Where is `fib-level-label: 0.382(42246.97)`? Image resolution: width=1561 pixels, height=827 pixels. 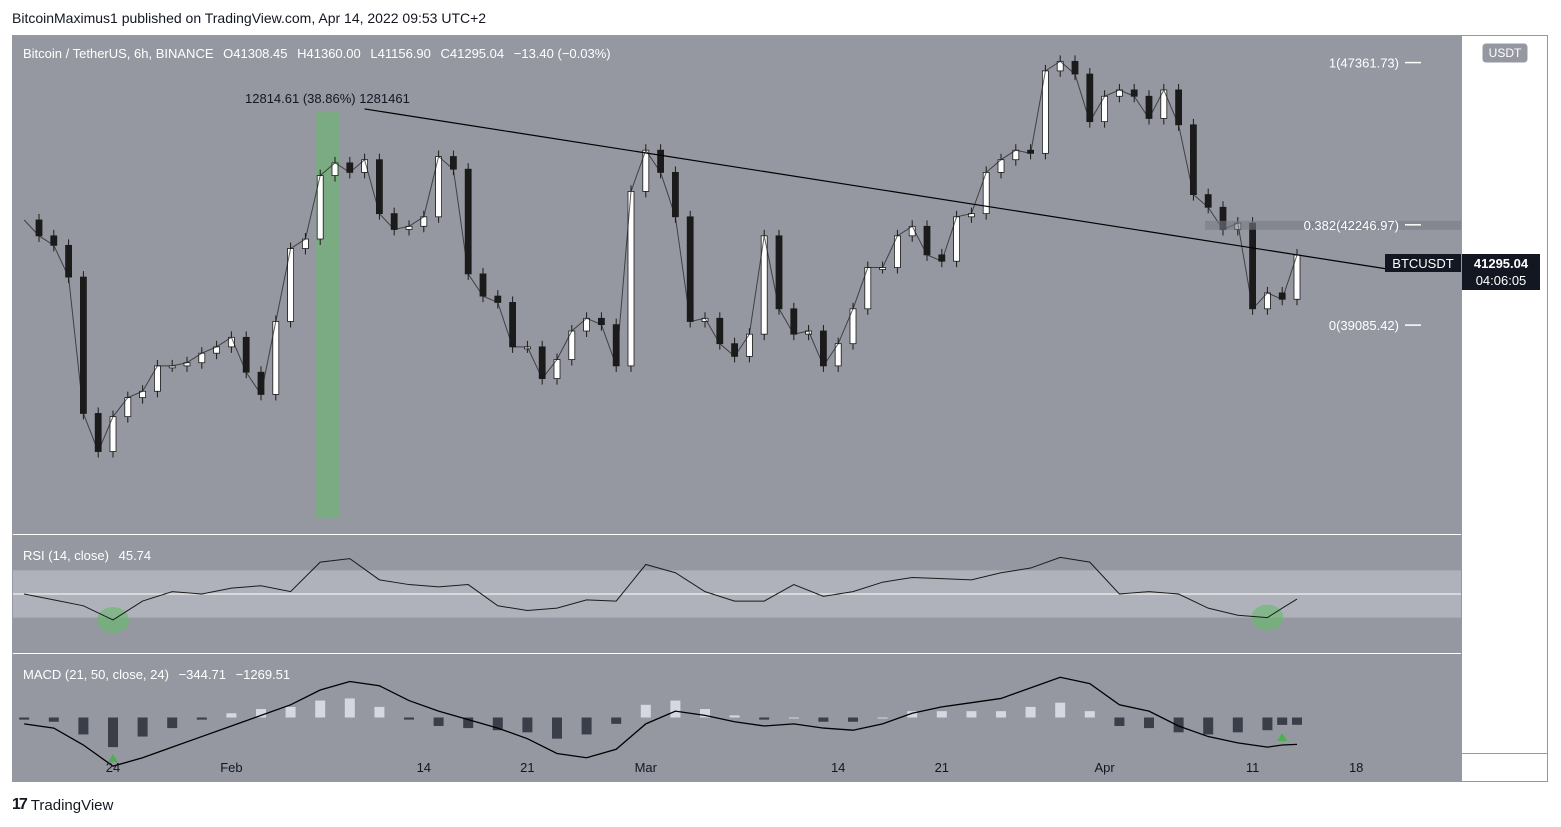
fib-level-label: 0.382(42246.97) is located at coordinates (1351, 225).